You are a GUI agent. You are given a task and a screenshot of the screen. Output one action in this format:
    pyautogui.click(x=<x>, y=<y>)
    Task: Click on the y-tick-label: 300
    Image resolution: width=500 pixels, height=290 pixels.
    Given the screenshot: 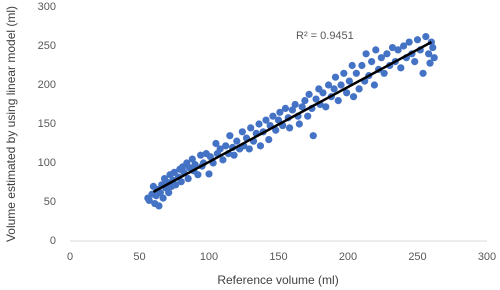 What is the action you would take?
    pyautogui.click(x=47, y=7)
    